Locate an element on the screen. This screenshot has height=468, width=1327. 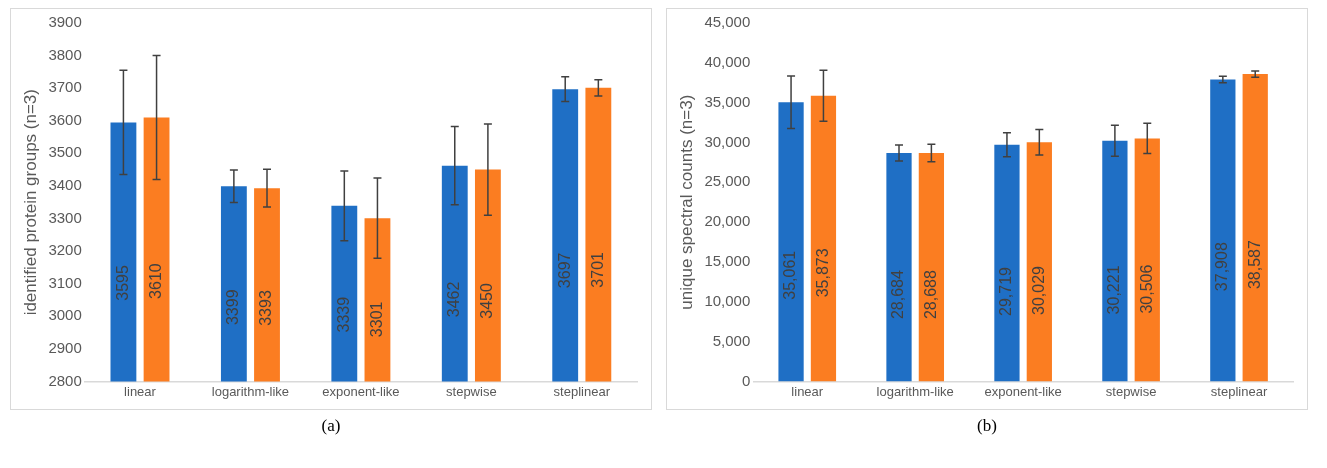
data-label: 3393 is located at coordinates (266, 308).